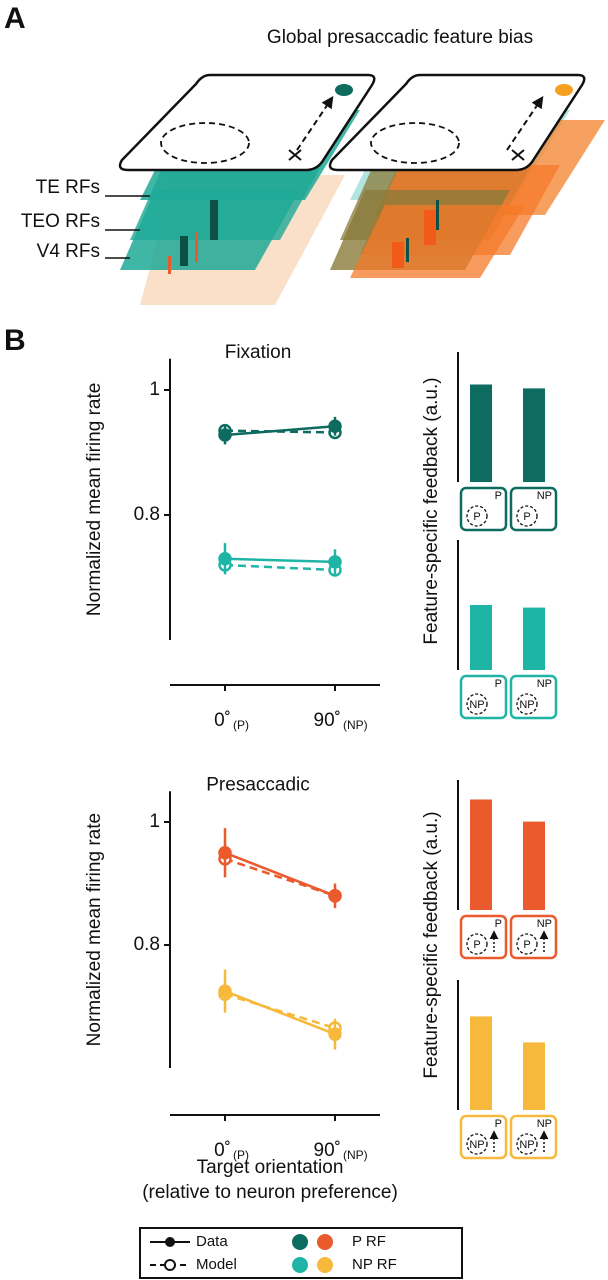 This screenshot has height=1280, width=608. What do you see at coordinates (15, 18) in the screenshot?
I see `panel-label: A` at bounding box center [15, 18].